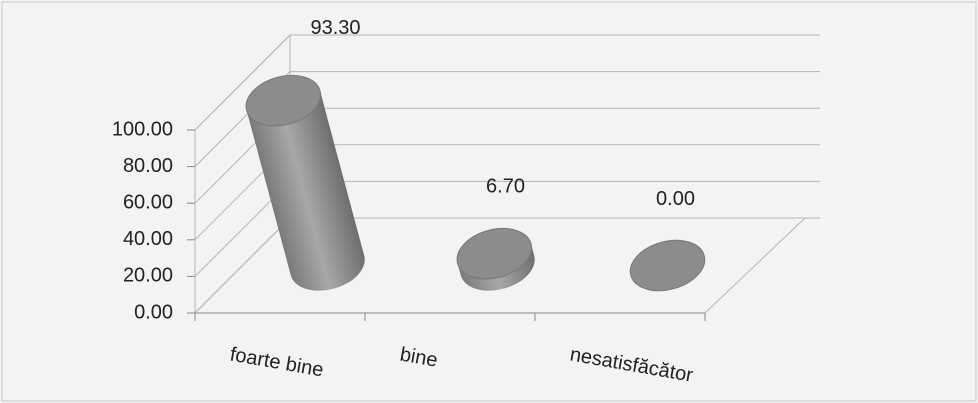 The height and width of the screenshot is (403, 978). Describe the element at coordinates (148, 166) in the screenshot. I see `y-tick-label: 80.00` at that location.